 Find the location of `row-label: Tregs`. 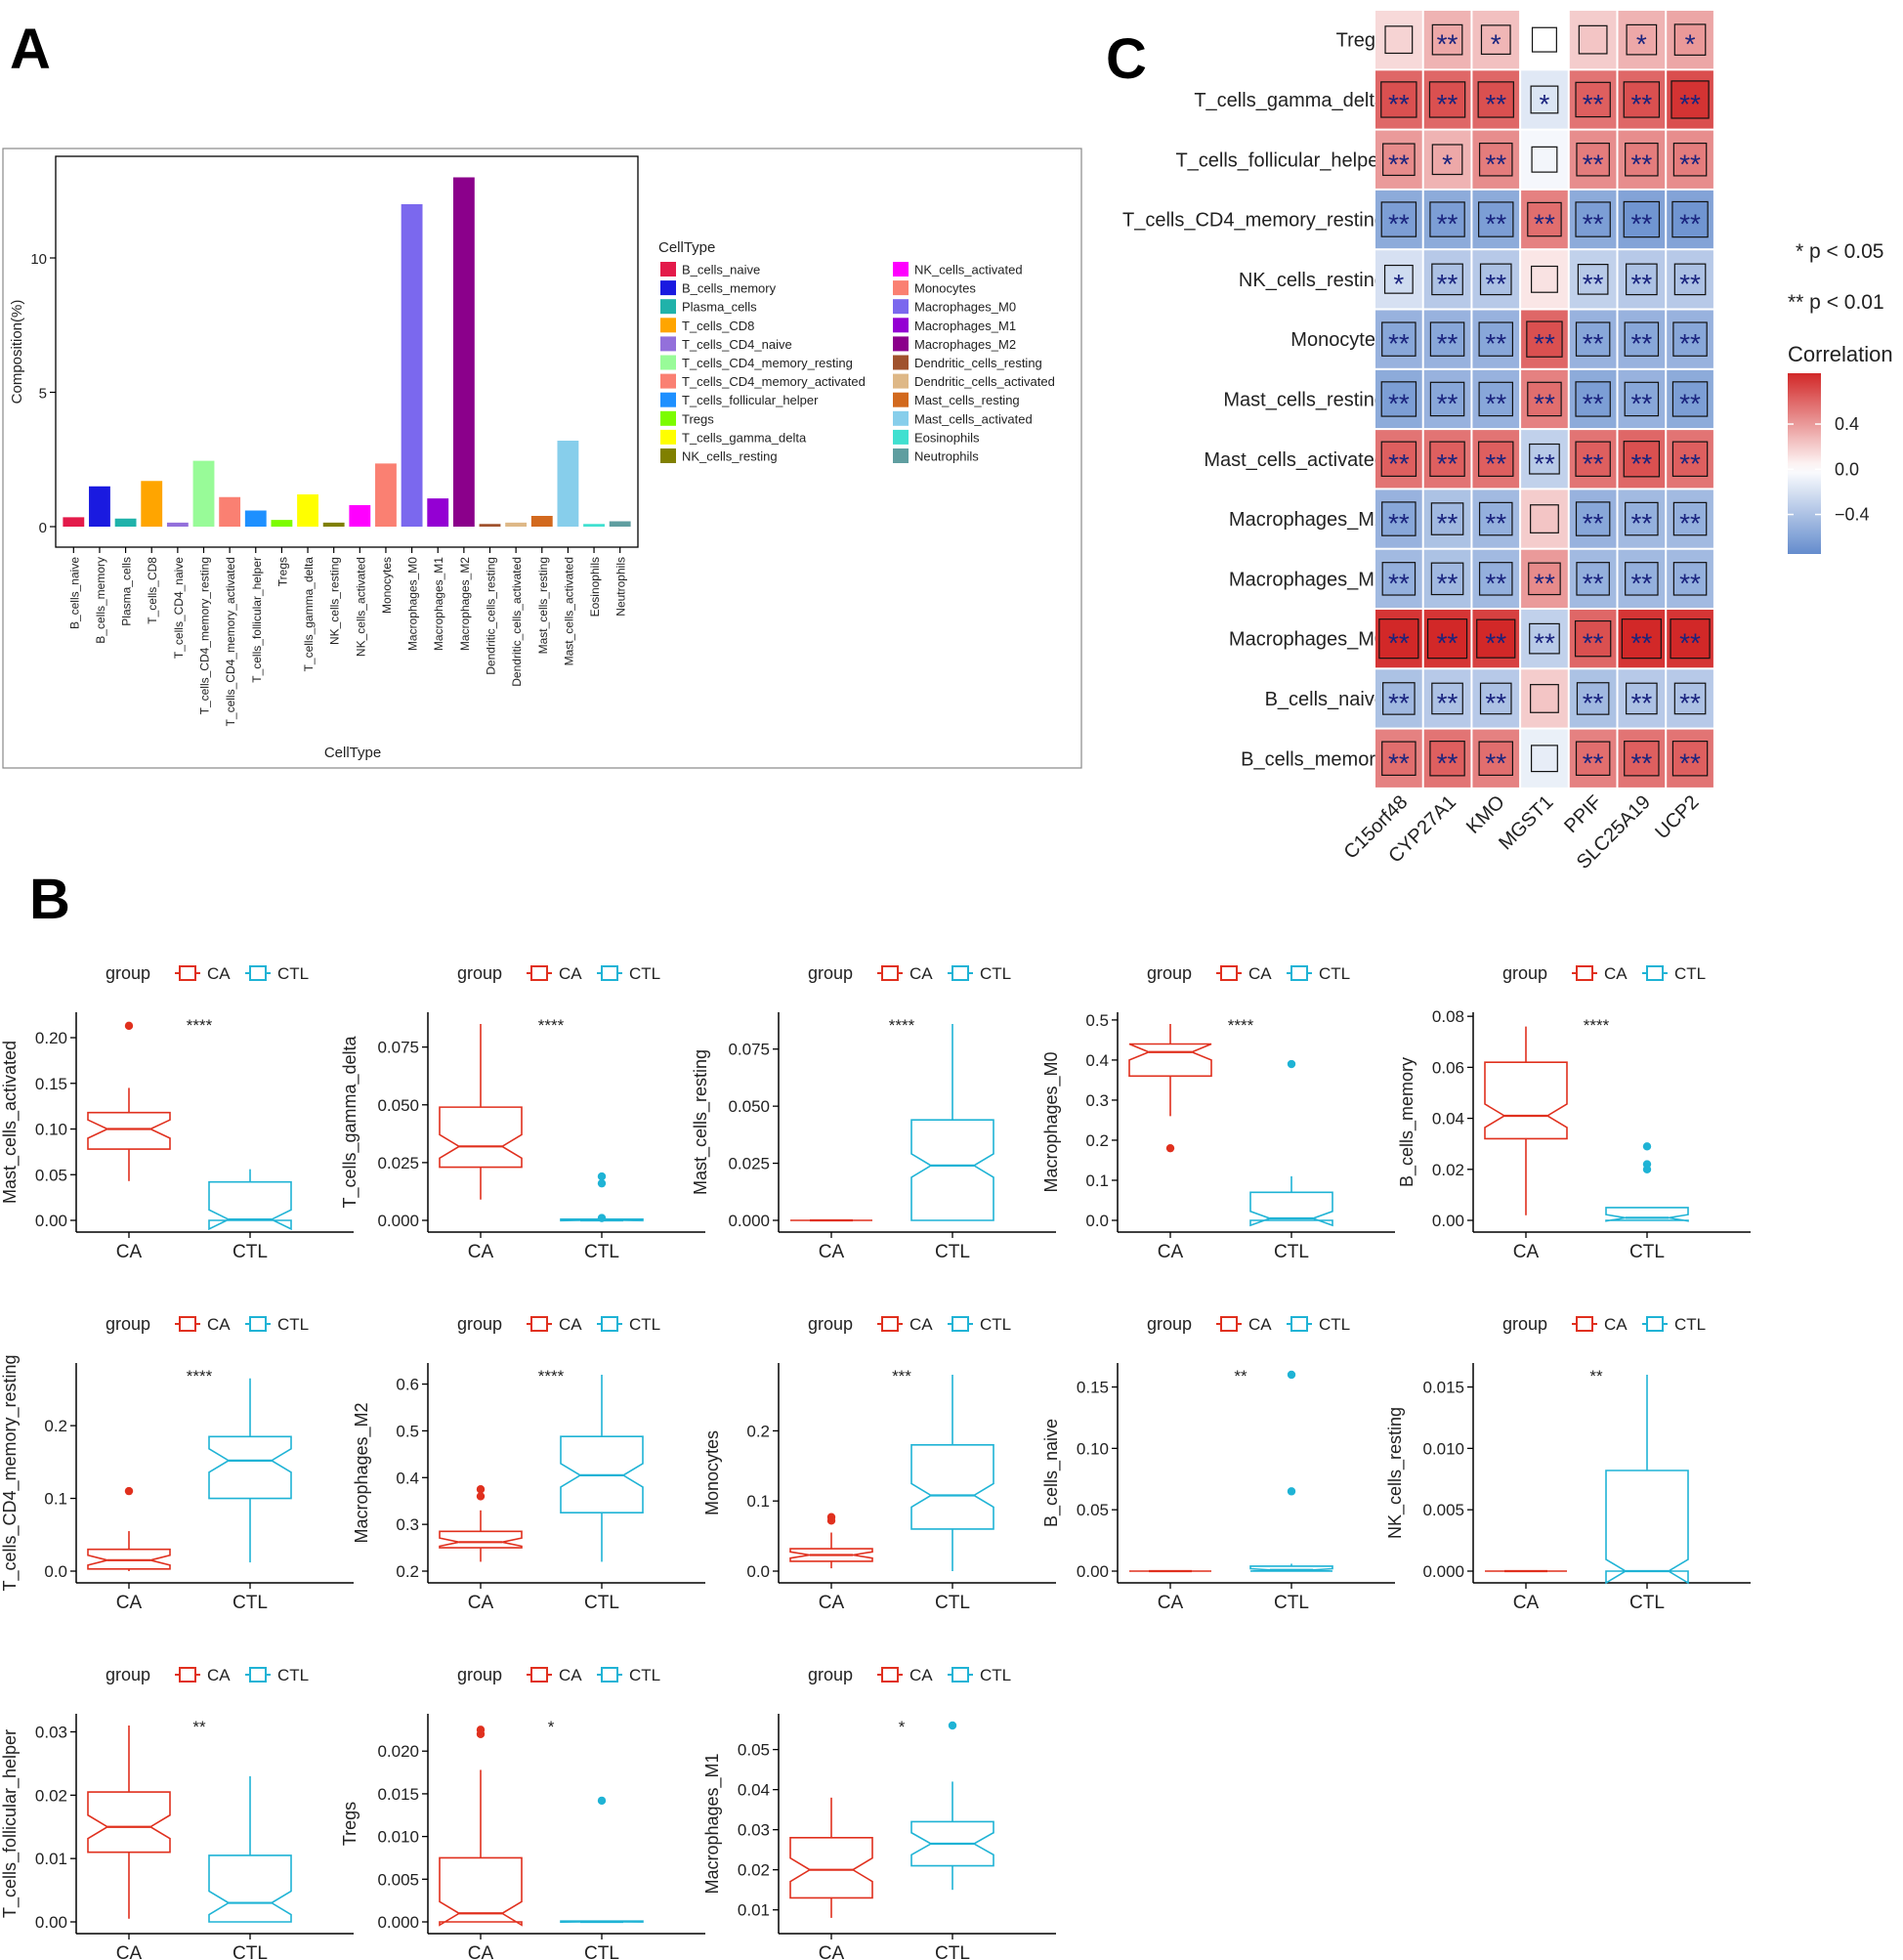

row-label: Tregs is located at coordinates (1360, 41).